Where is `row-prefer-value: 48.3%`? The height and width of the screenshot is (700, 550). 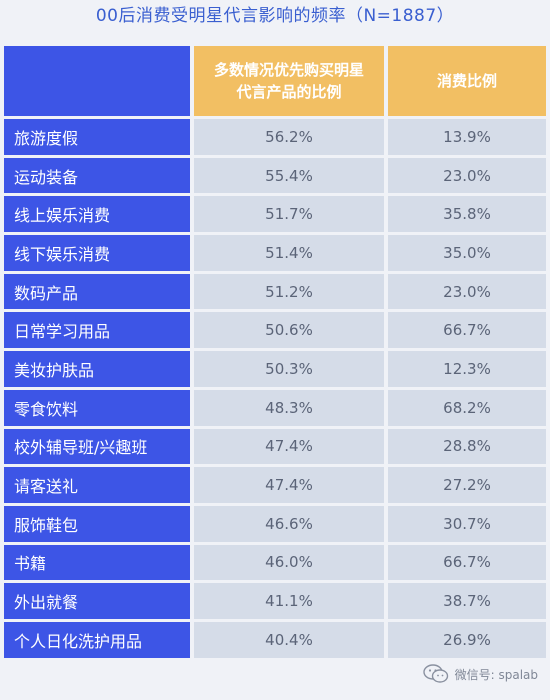 row-prefer-value: 48.3% is located at coordinates (289, 407).